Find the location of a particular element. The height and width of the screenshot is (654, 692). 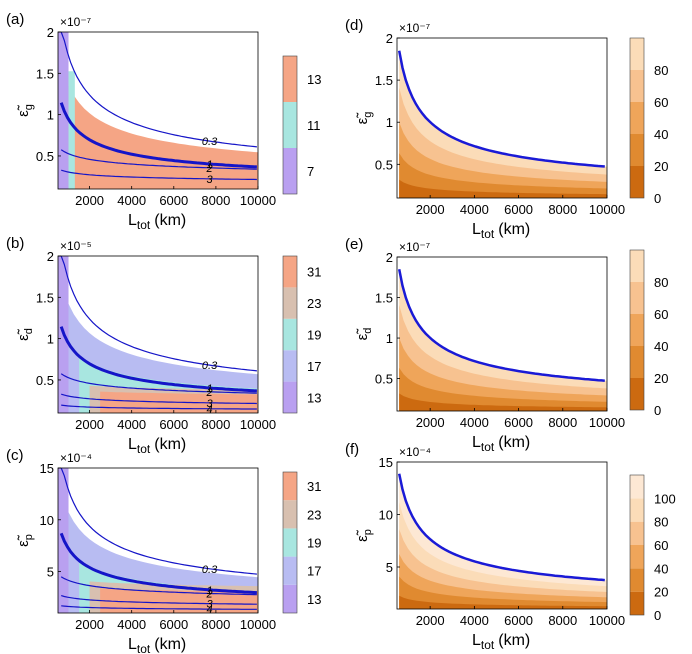

y-axis-label: ε̃p is located at coordinates (364, 535).